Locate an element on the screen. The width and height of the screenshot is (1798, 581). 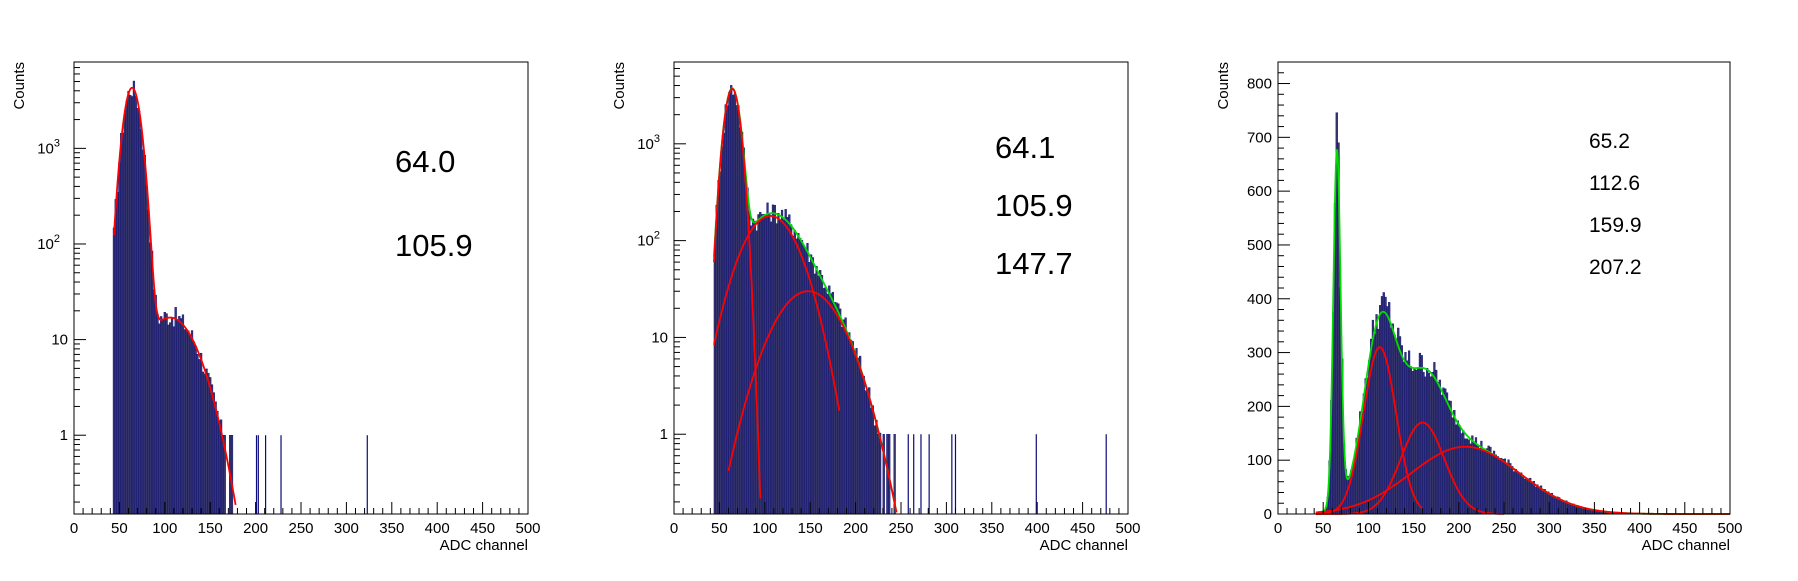
x-tick-label: 500 is located at coordinates (1729, 528).